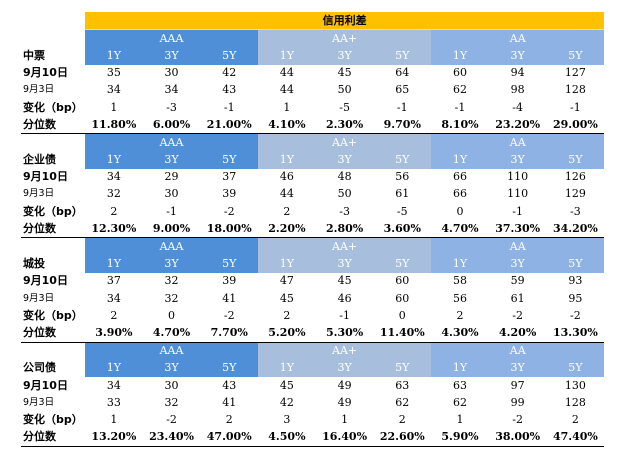 This screenshot has height=466, width=631. Describe the element at coordinates (575, 125) in the screenshot. I see `value-cell: 29.00%` at that location.